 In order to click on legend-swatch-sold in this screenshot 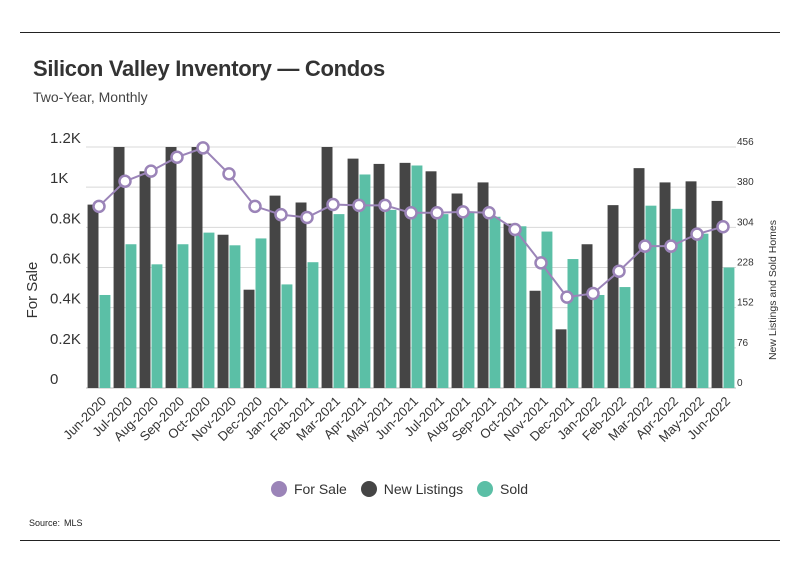, I will do `click(485, 489)`.